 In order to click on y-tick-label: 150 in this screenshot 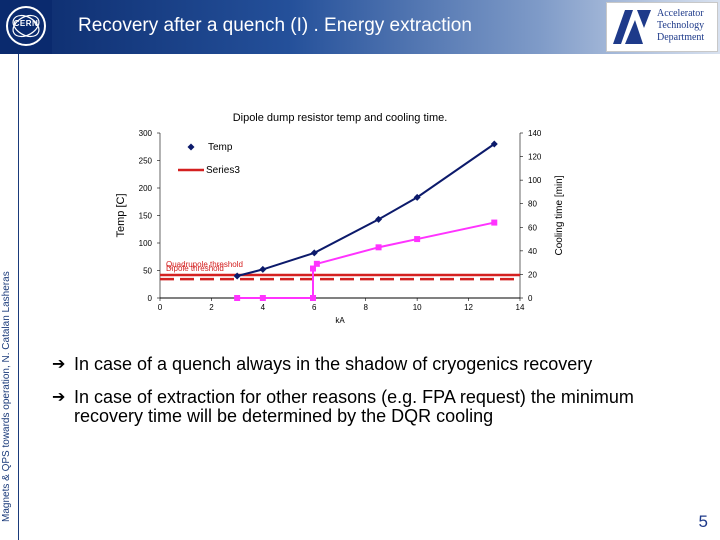, I will do `click(146, 216)`.